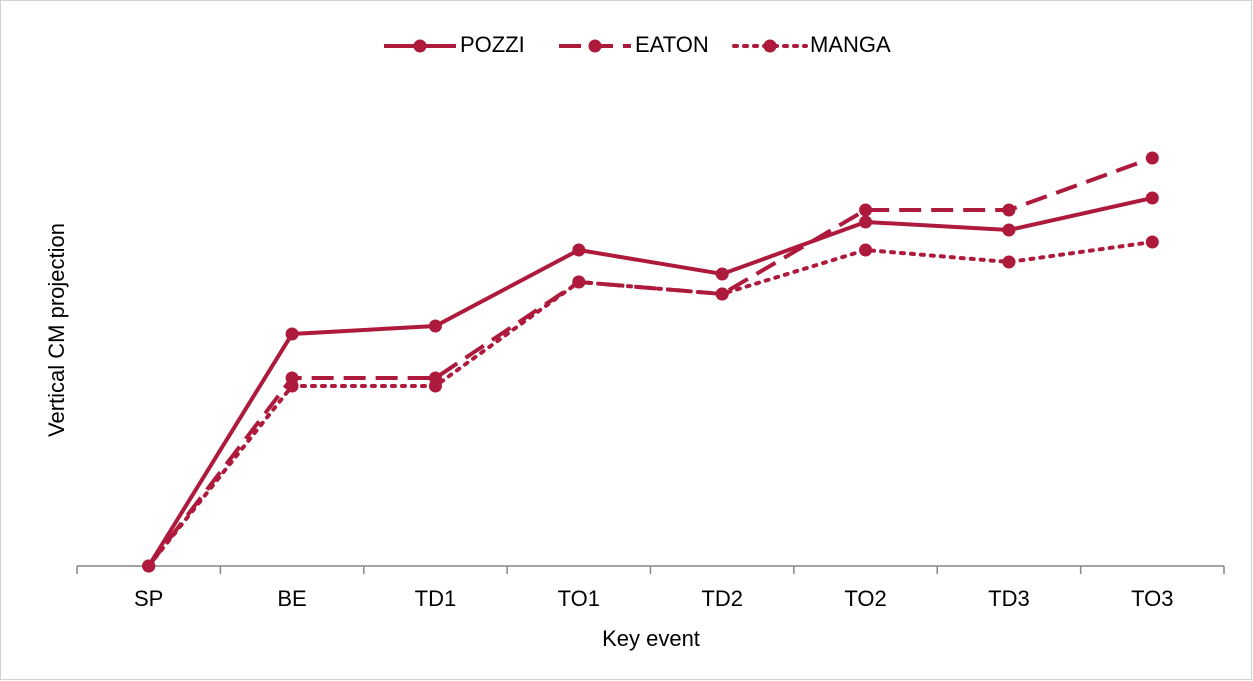 This screenshot has height=681, width=1253. I want to click on x-tick-label: TD1, so click(436, 598).